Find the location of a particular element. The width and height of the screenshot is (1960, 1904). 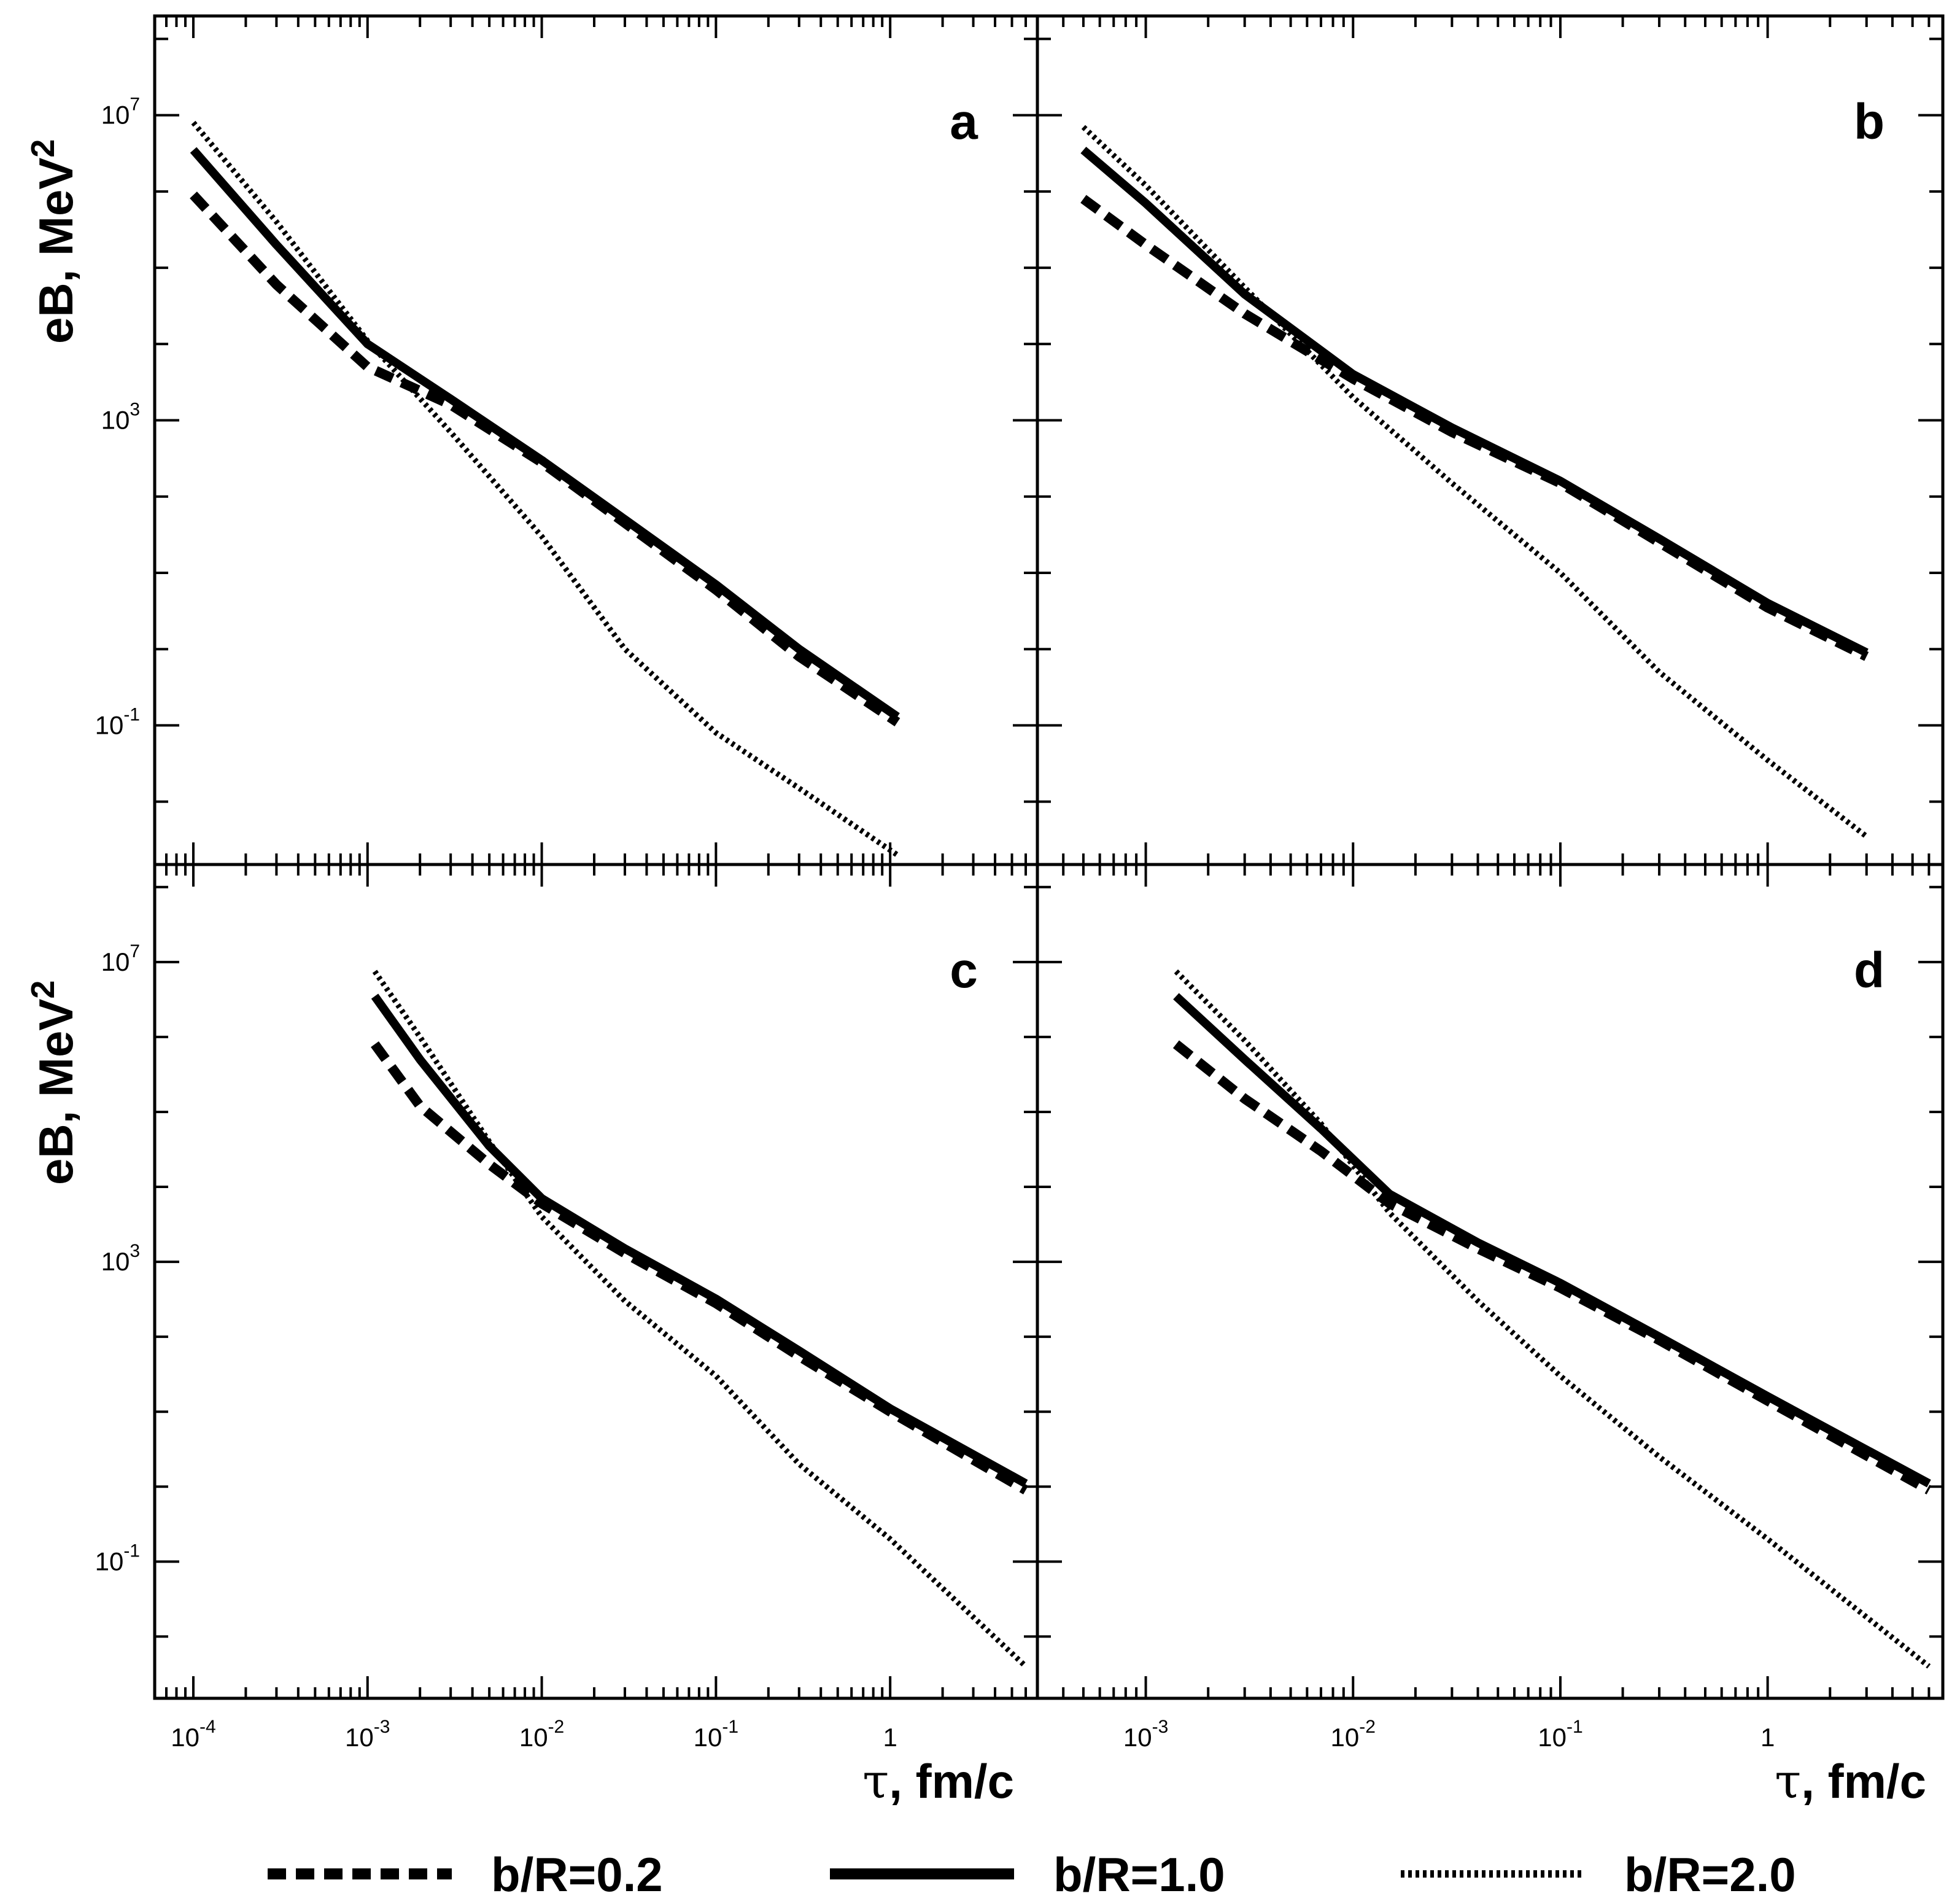

panel-c-x-tick-label: 10⁻⁴ is located at coordinates (193, 1734).